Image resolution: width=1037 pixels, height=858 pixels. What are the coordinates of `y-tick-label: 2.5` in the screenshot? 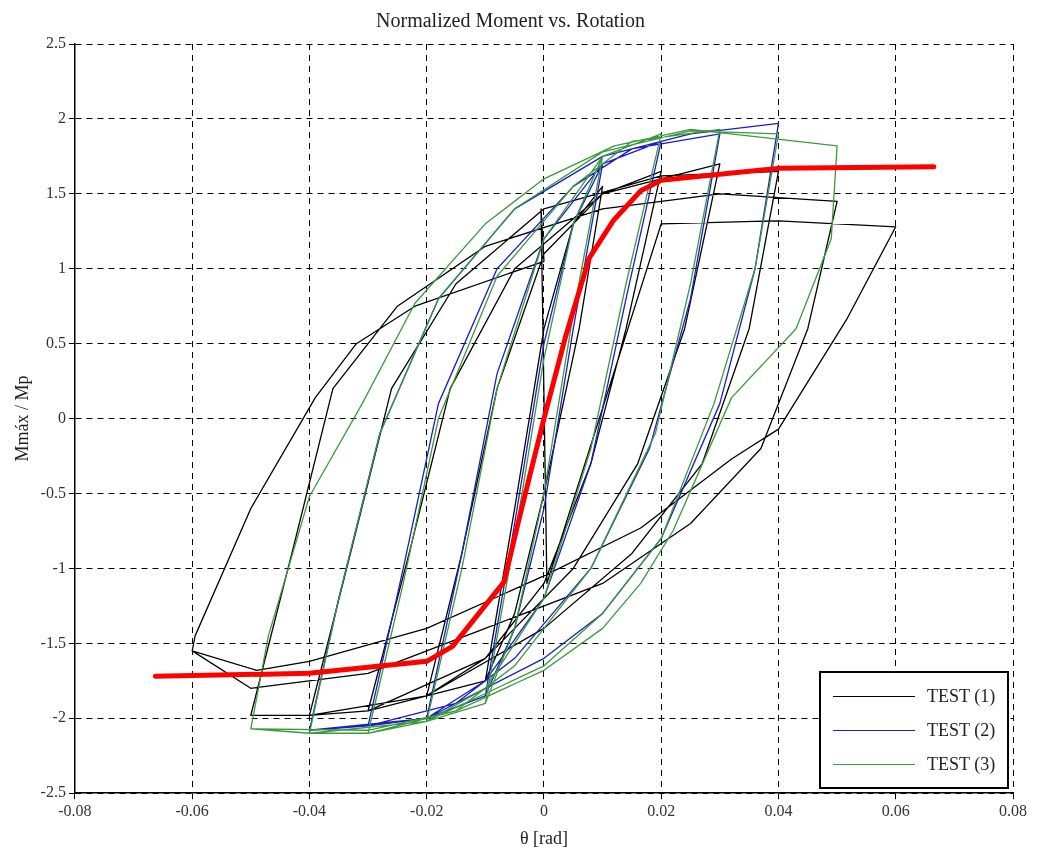 It's located at (55, 43).